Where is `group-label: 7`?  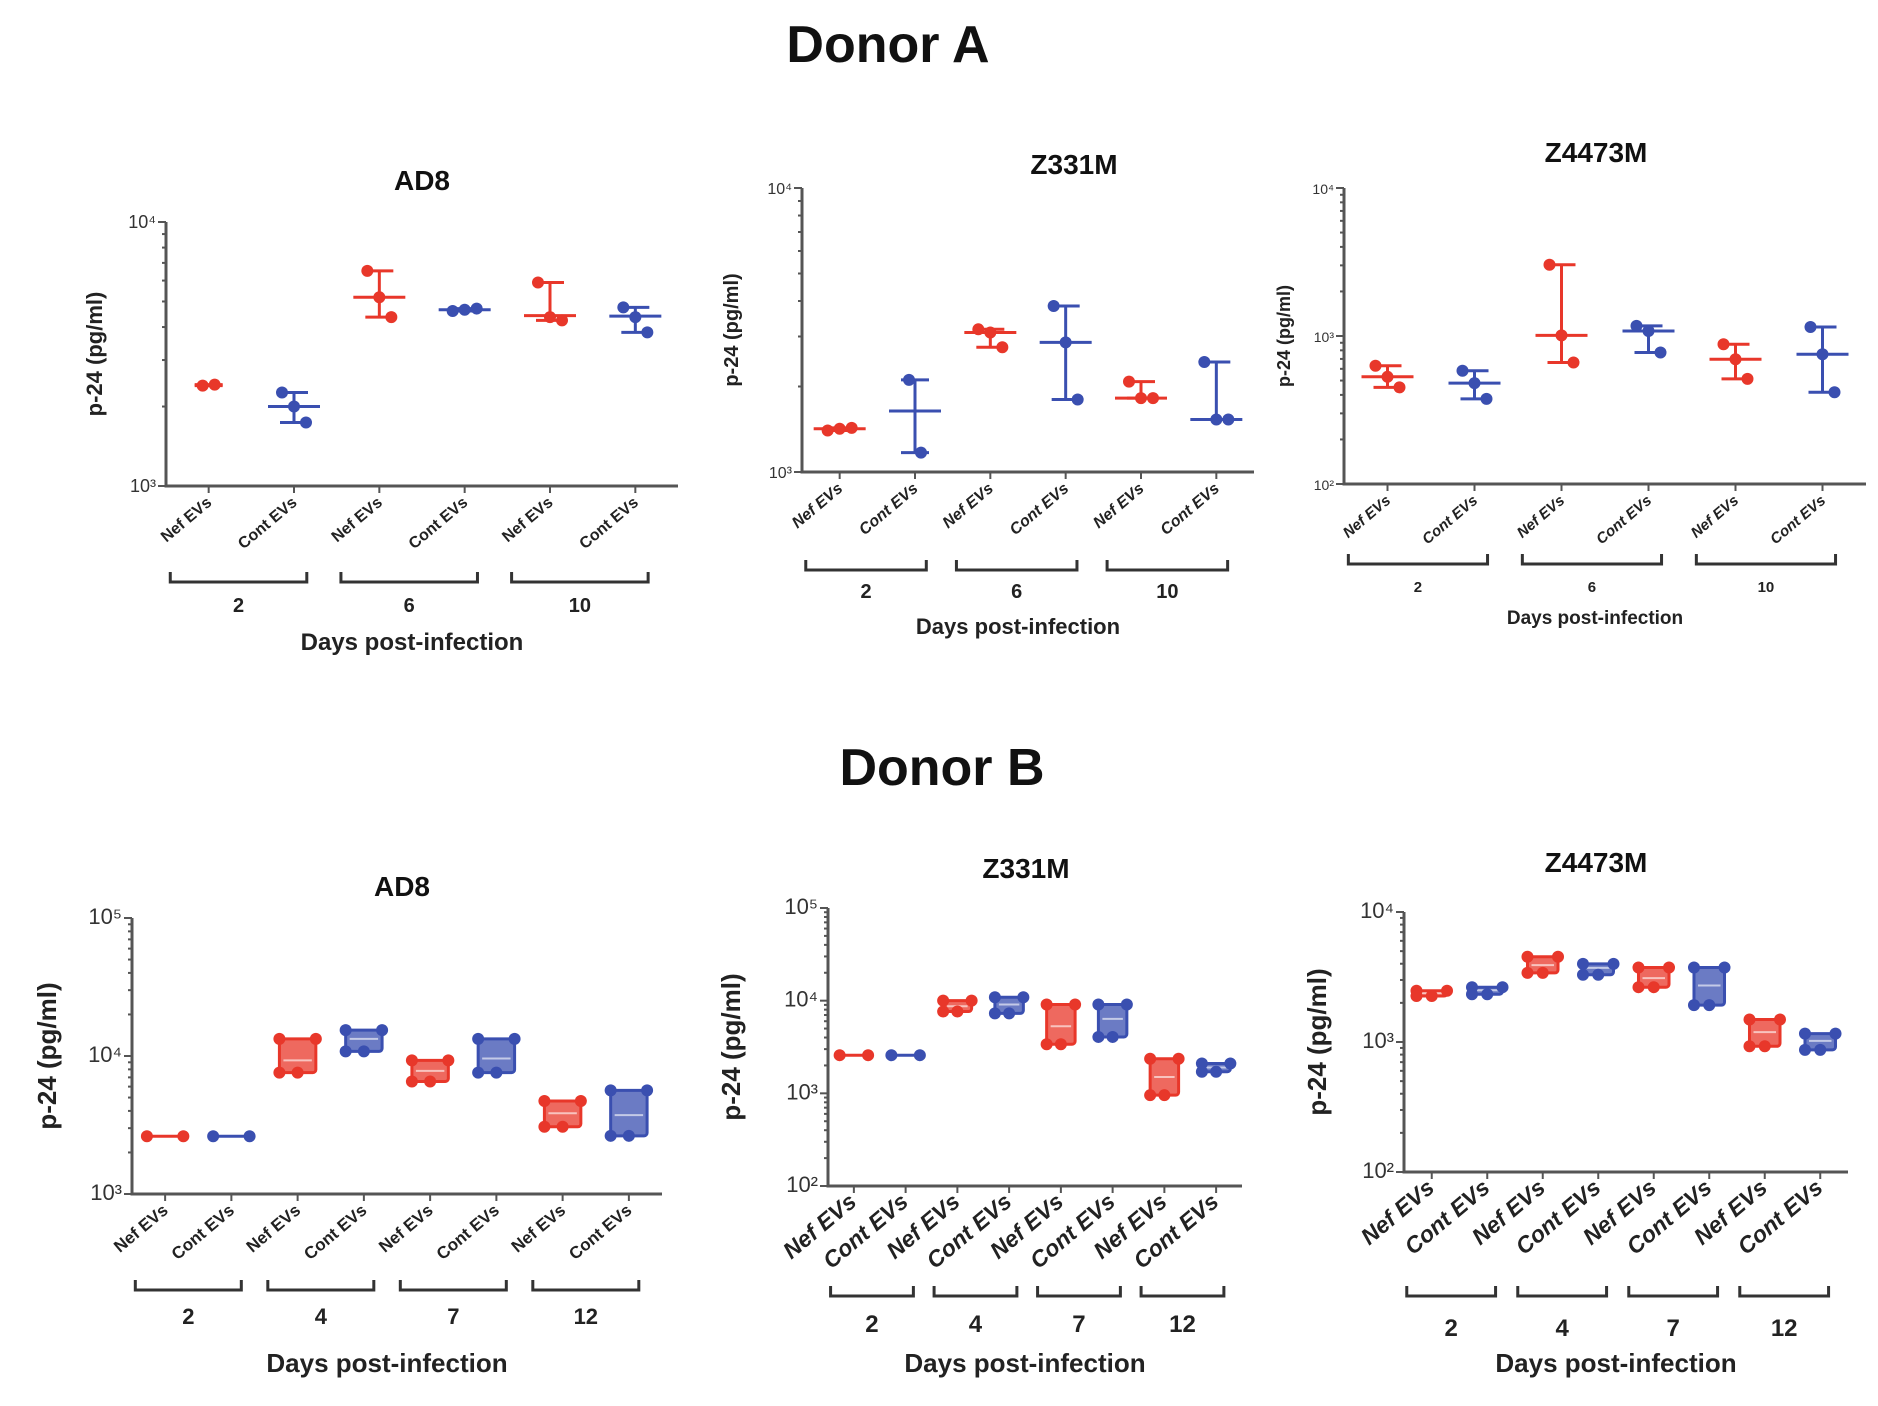
group-label: 7 is located at coordinates (1078, 1324).